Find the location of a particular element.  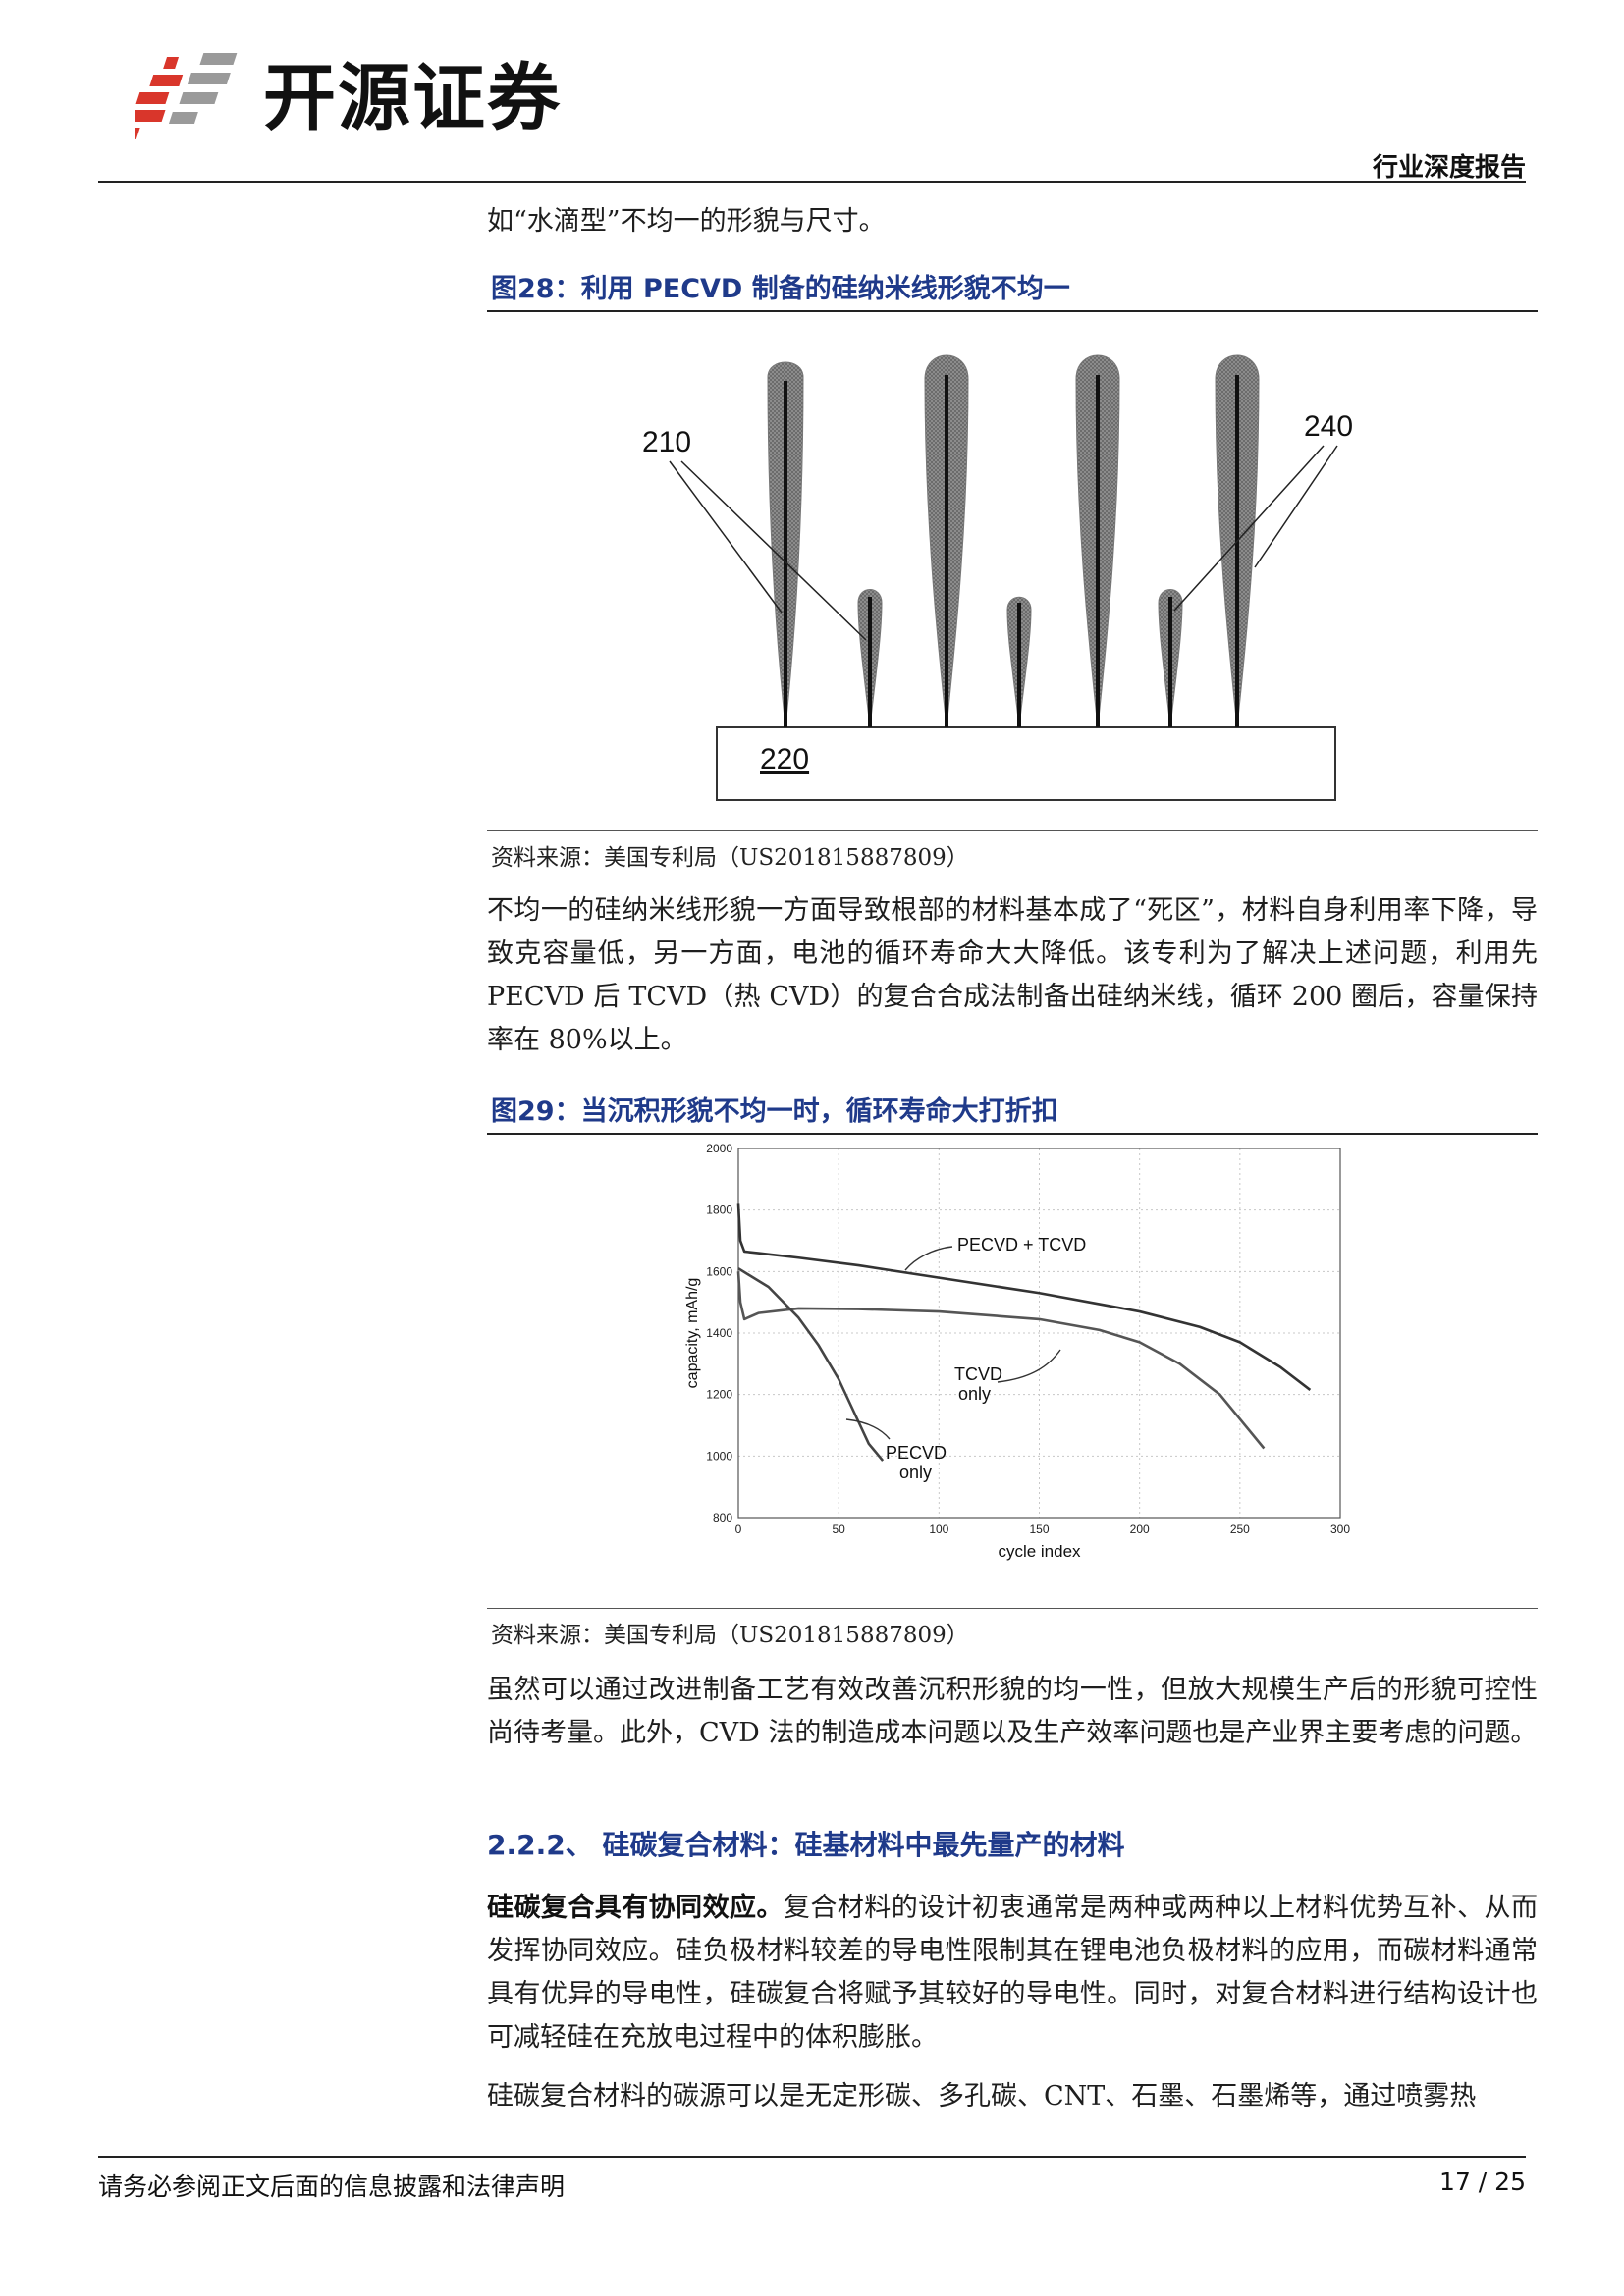

y-tick-label: 1200 is located at coordinates (719, 1395).